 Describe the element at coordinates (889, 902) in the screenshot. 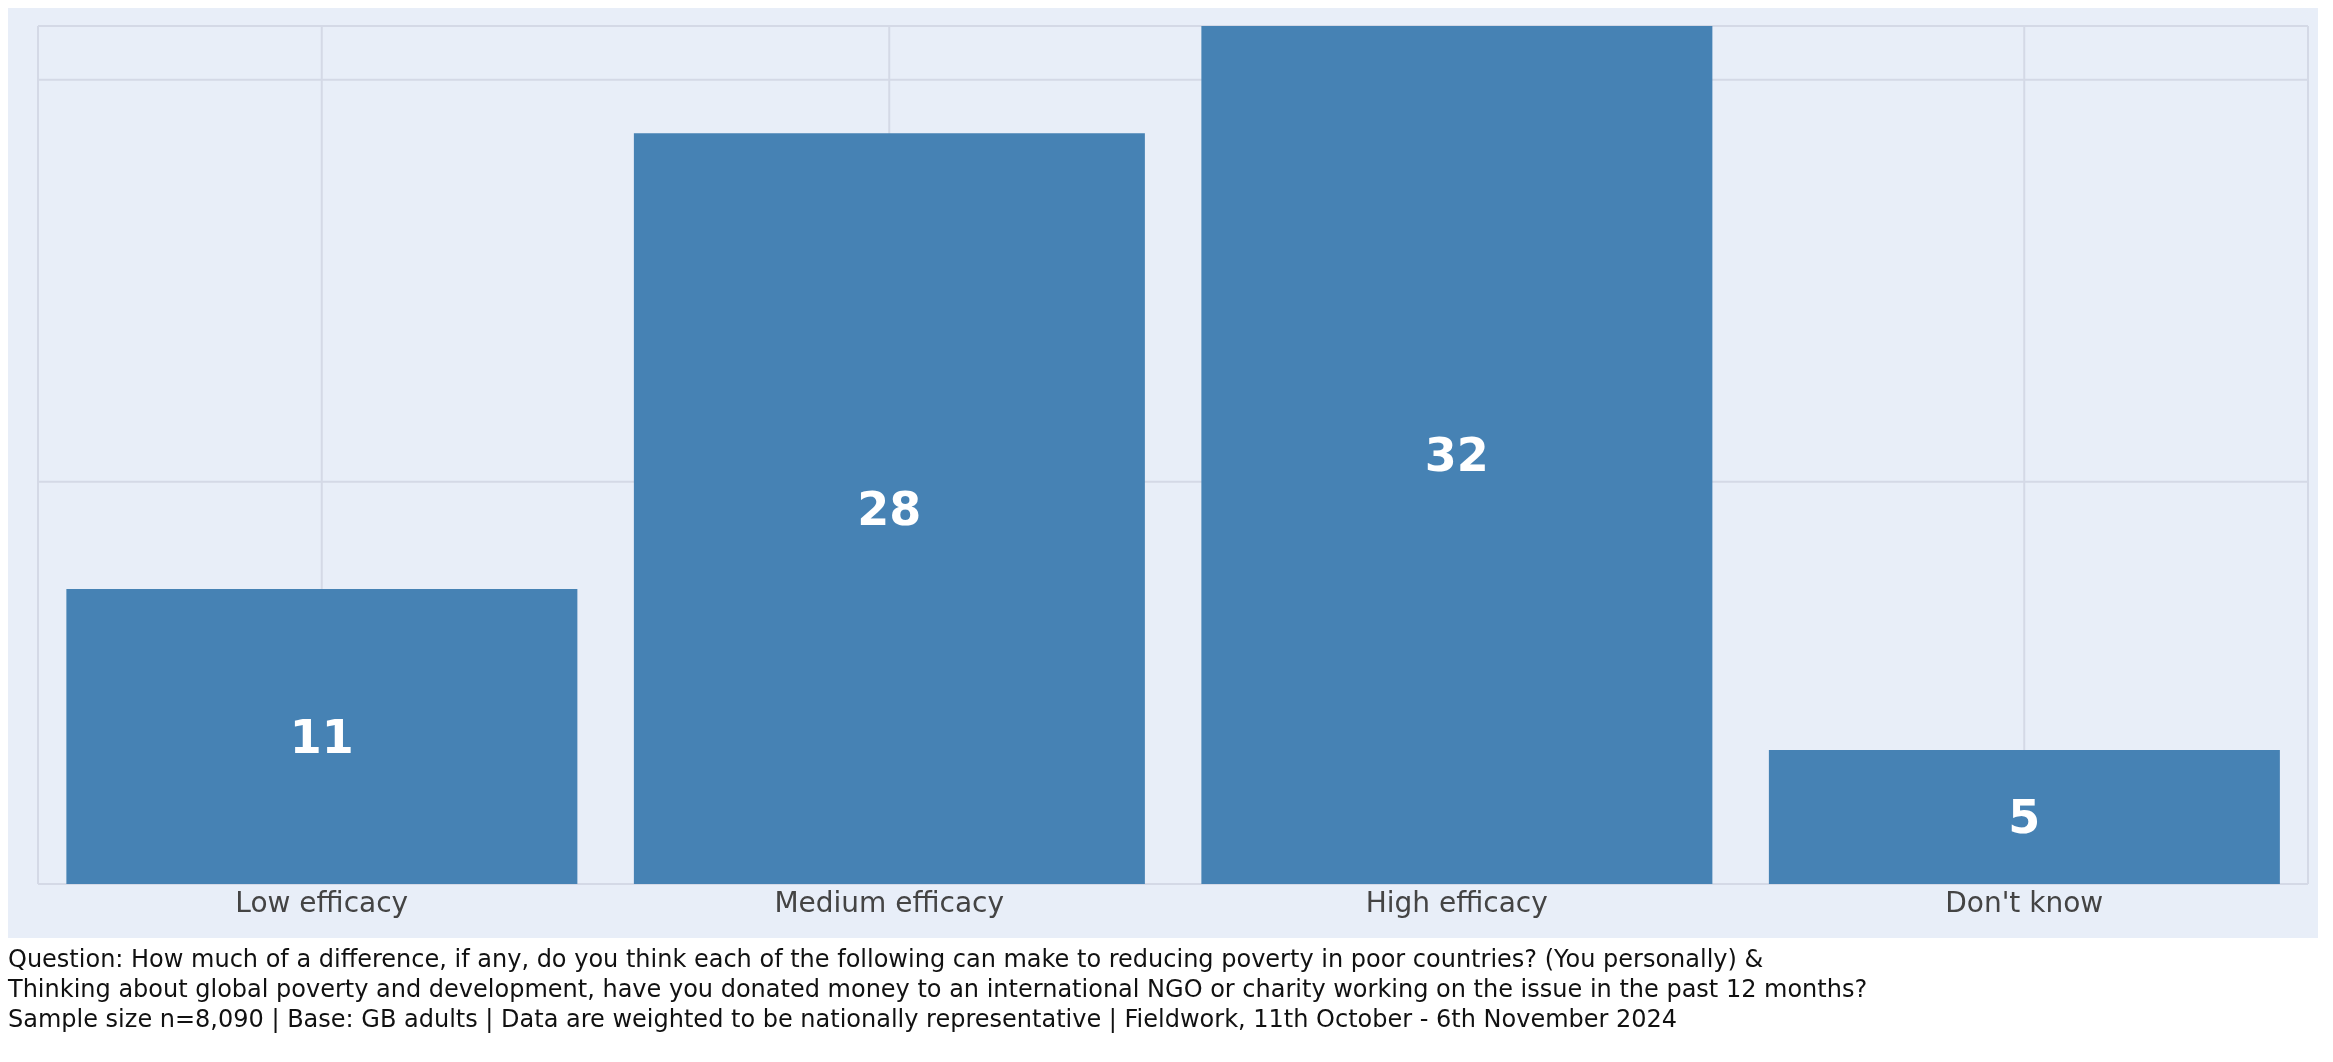

I see `x-tick-label: Medium efficacy` at that location.